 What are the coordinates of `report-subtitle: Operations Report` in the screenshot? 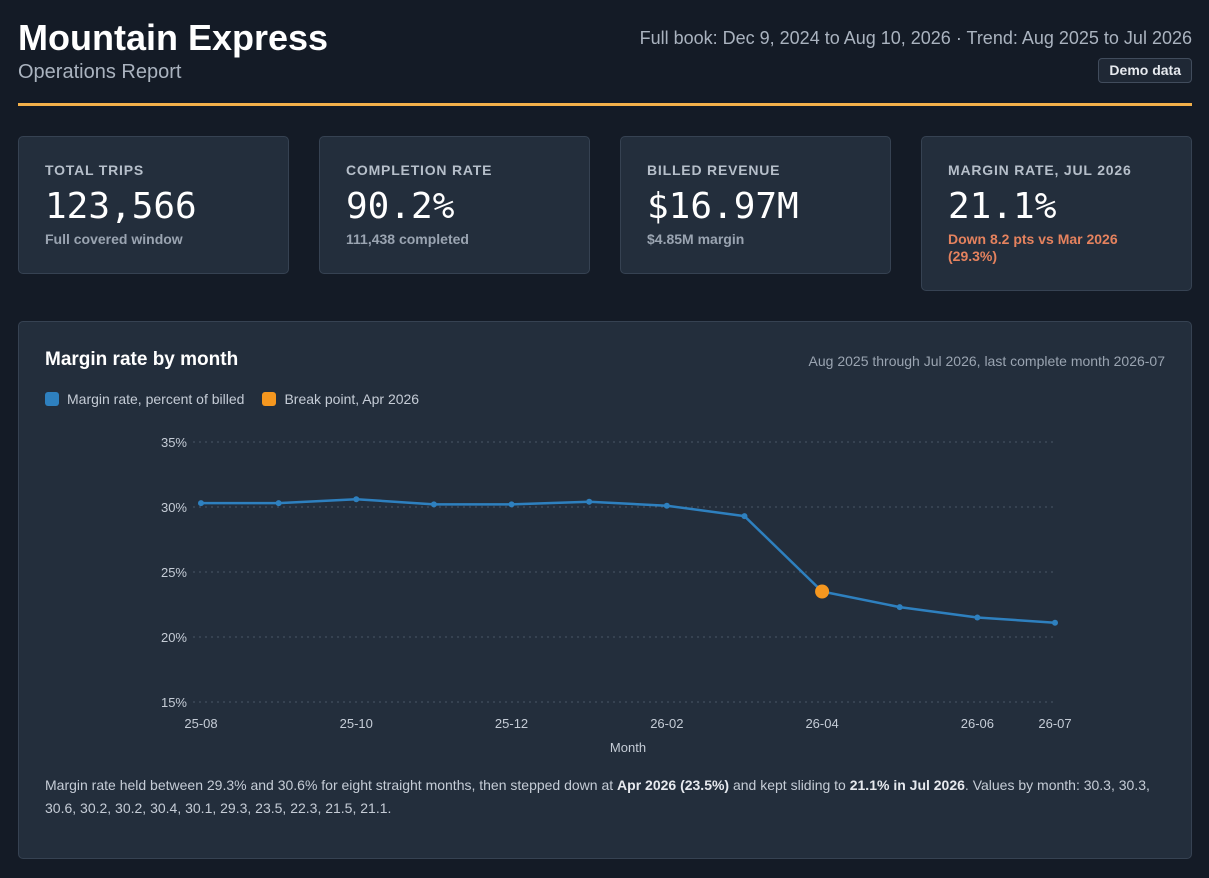 It's located at (100, 72).